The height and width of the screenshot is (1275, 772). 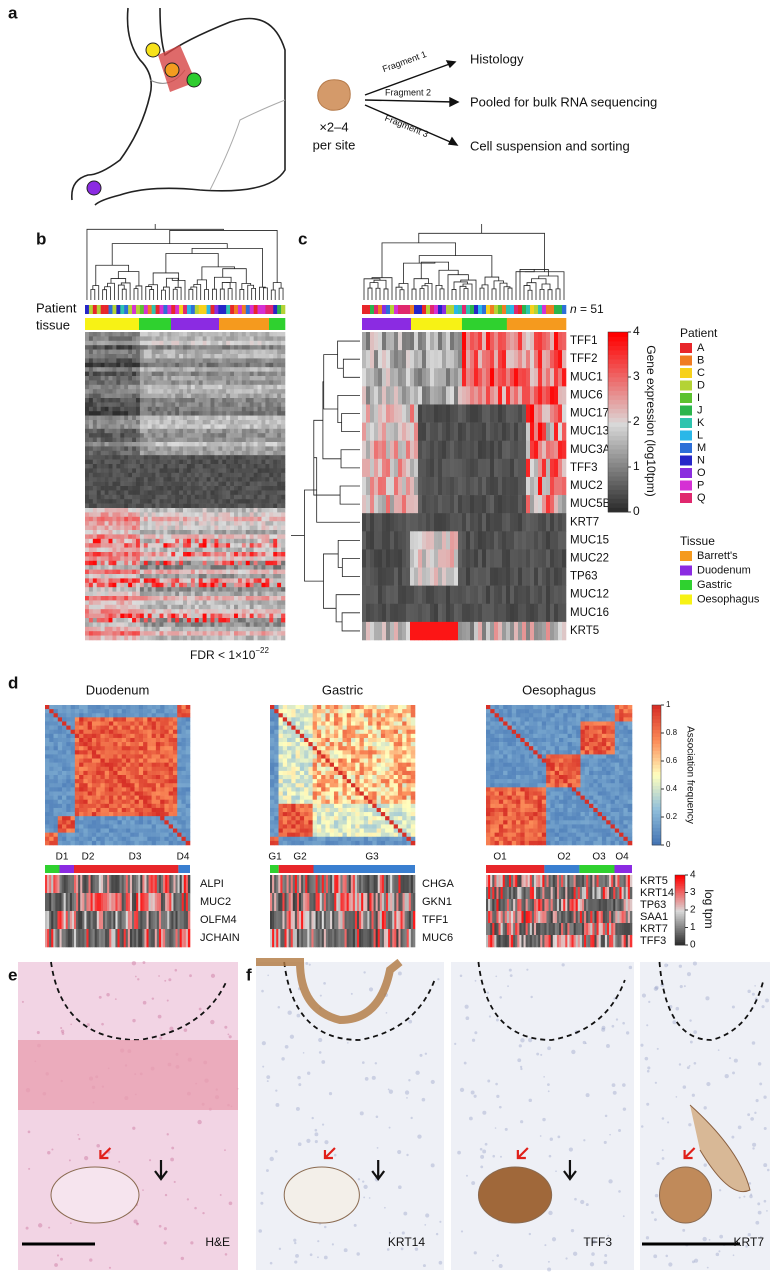 What do you see at coordinates (522, 1153) in the screenshot?
I see `arrow-red` at bounding box center [522, 1153].